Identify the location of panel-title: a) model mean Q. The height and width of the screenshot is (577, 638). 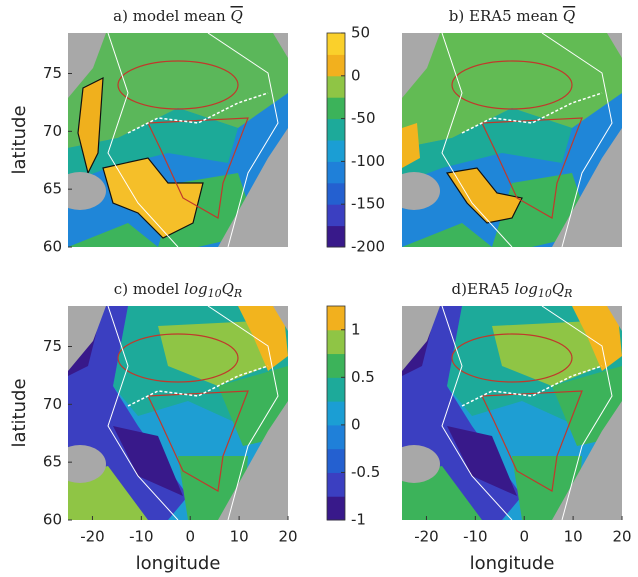
(178, 16).